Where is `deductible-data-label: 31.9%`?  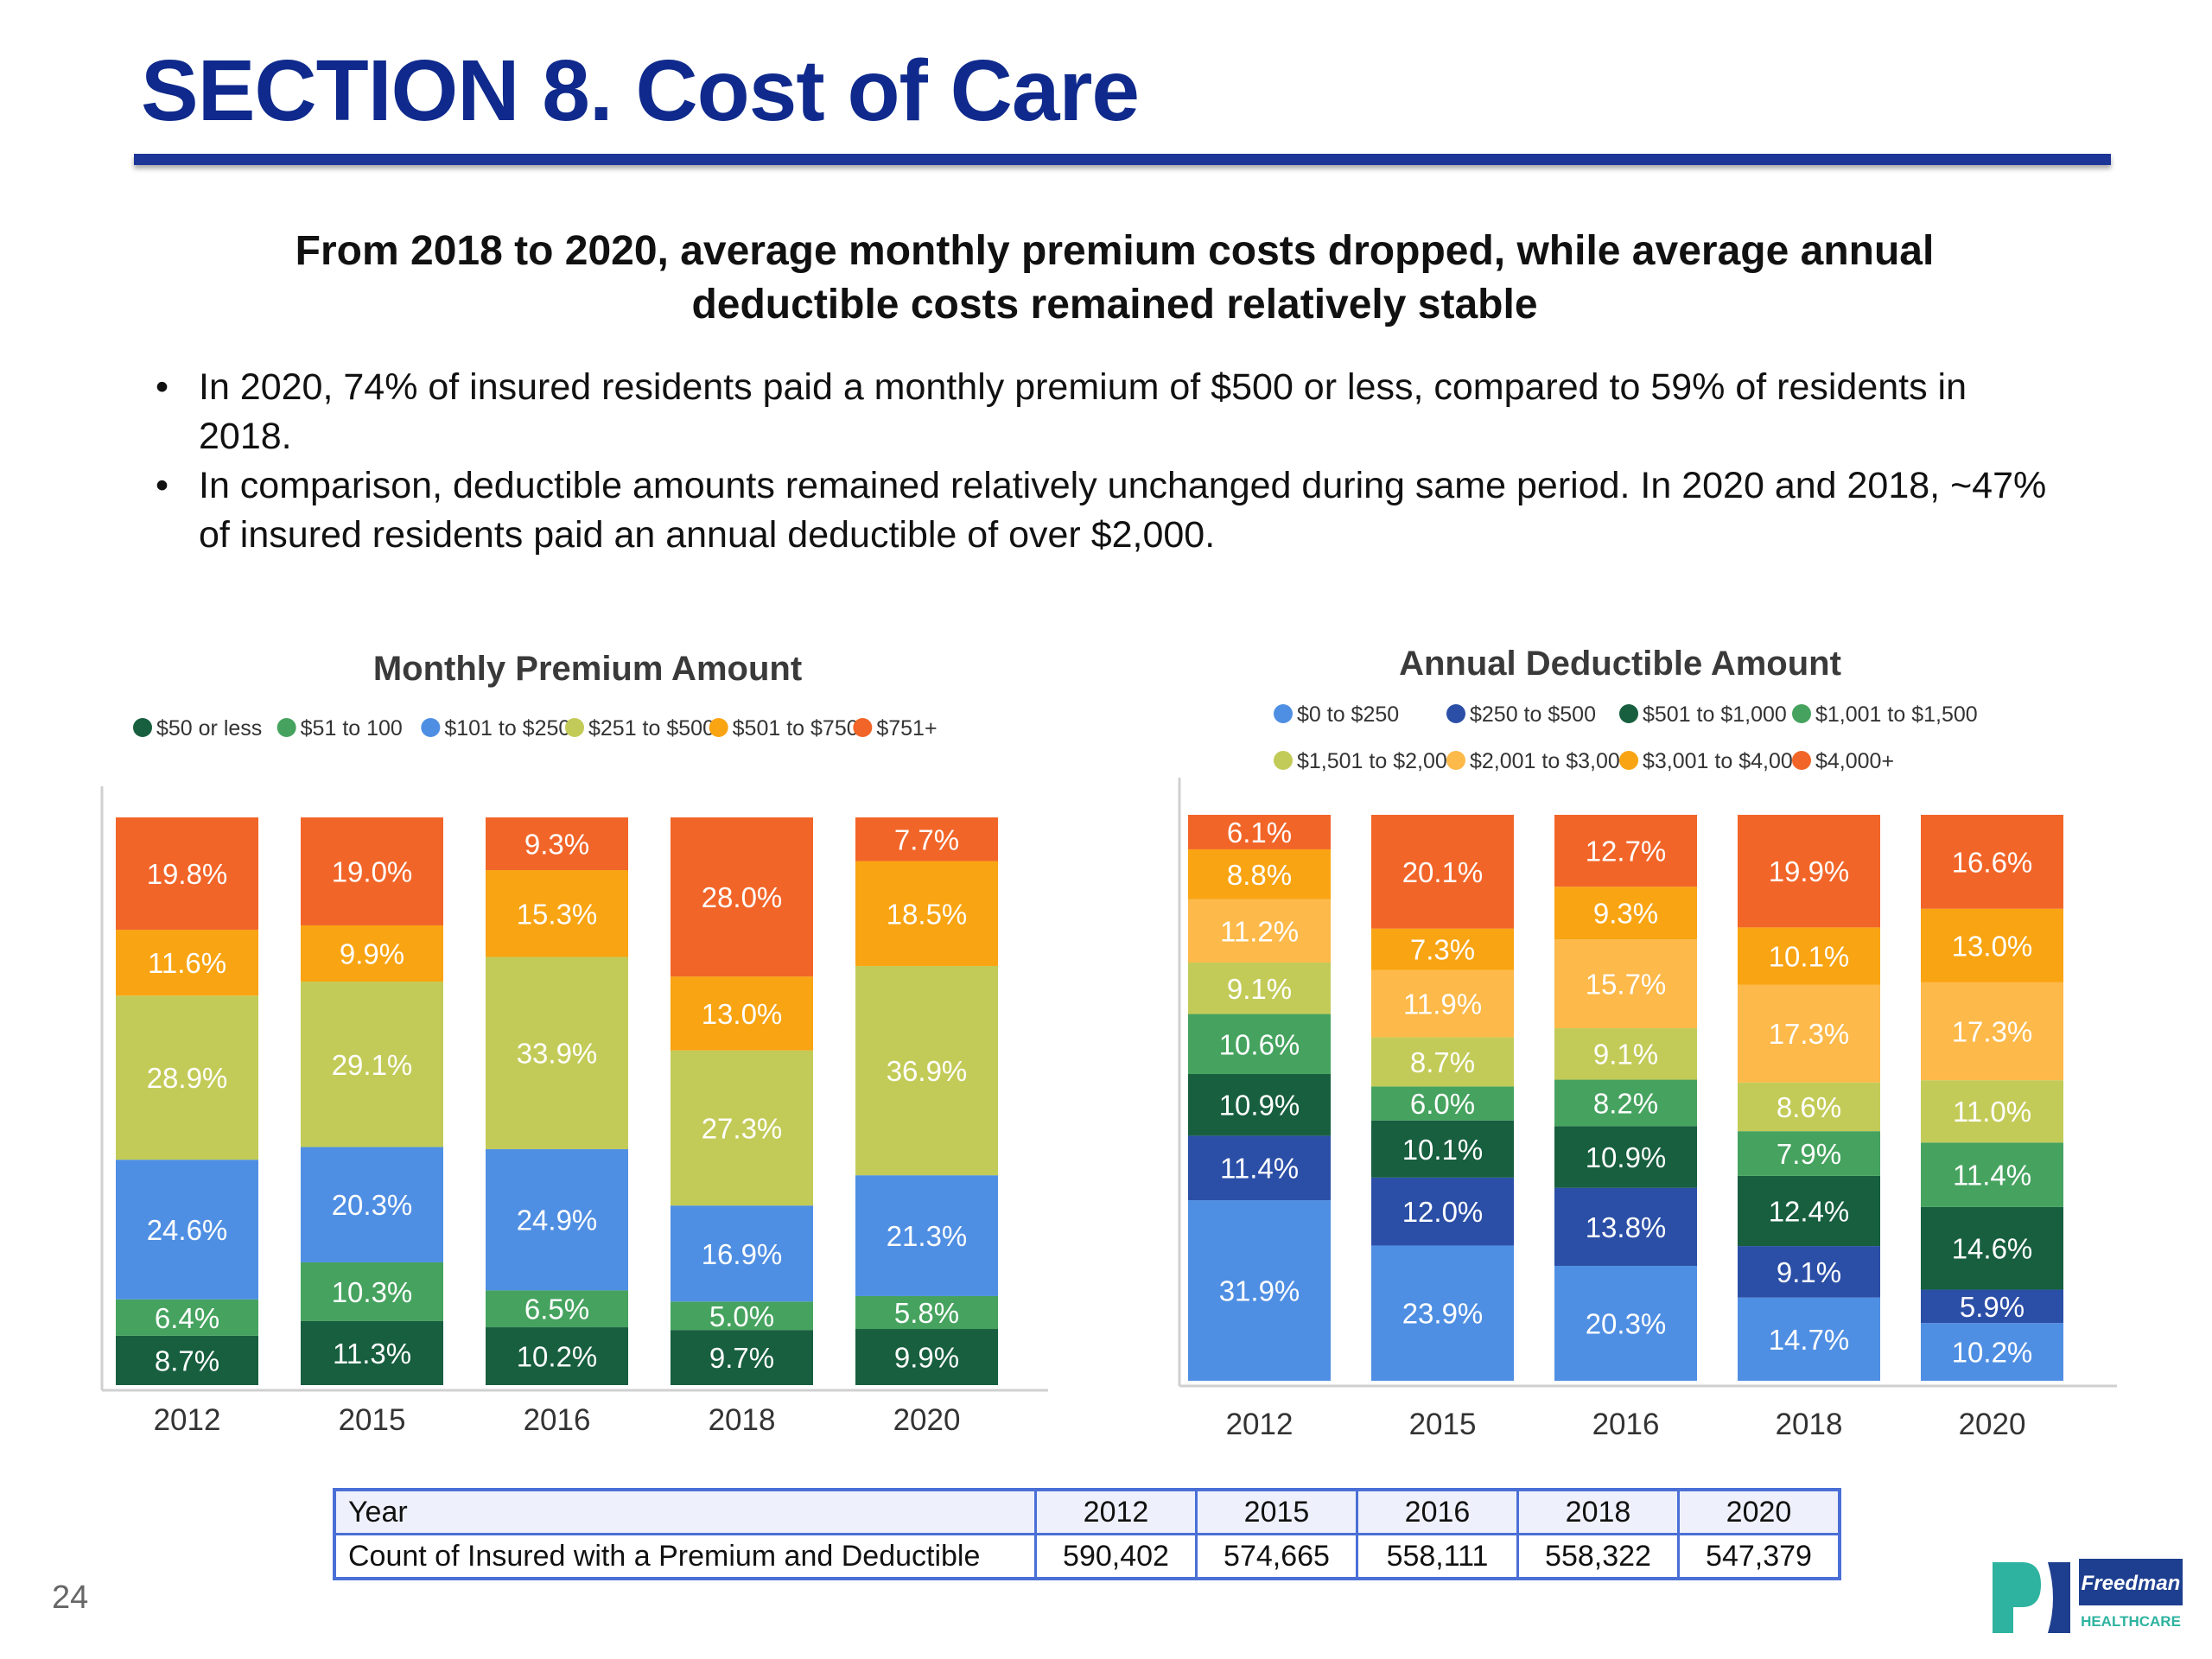 deductible-data-label: 31.9% is located at coordinates (1259, 1291).